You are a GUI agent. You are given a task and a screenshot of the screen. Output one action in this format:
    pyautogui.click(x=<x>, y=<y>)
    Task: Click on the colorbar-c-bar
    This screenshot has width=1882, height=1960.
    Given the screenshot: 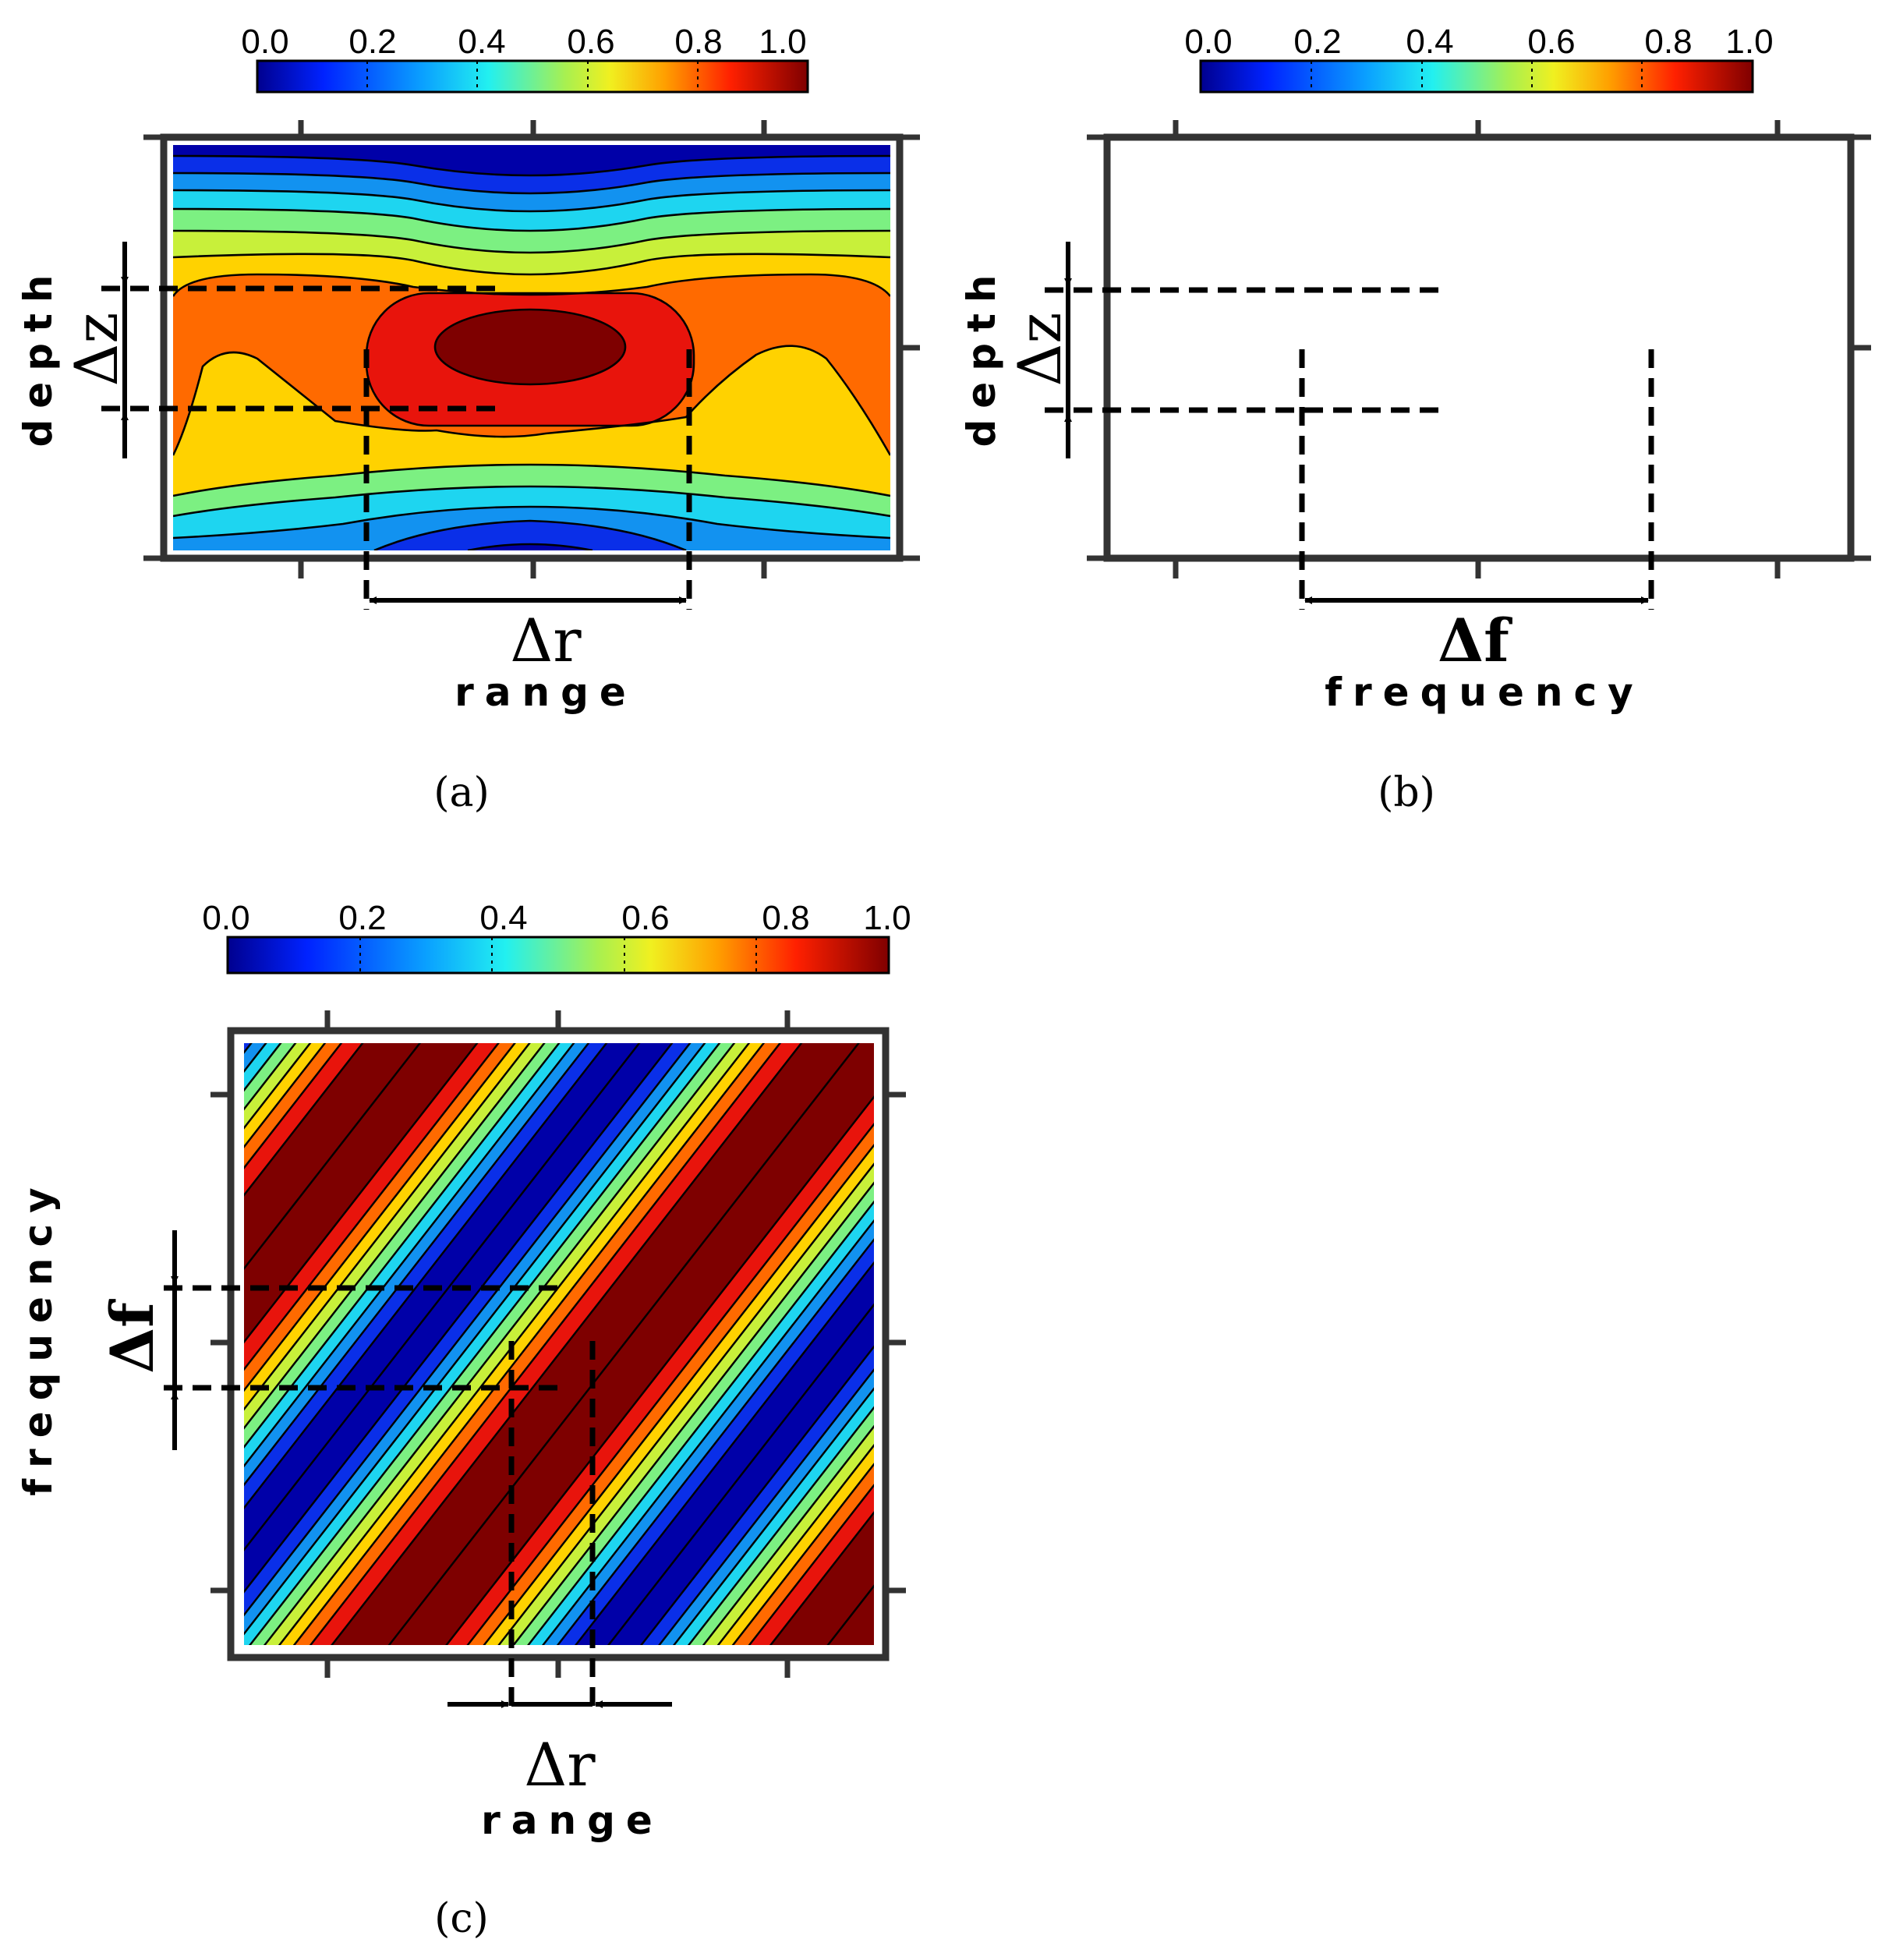 What is the action you would take?
    pyautogui.click(x=558, y=955)
    